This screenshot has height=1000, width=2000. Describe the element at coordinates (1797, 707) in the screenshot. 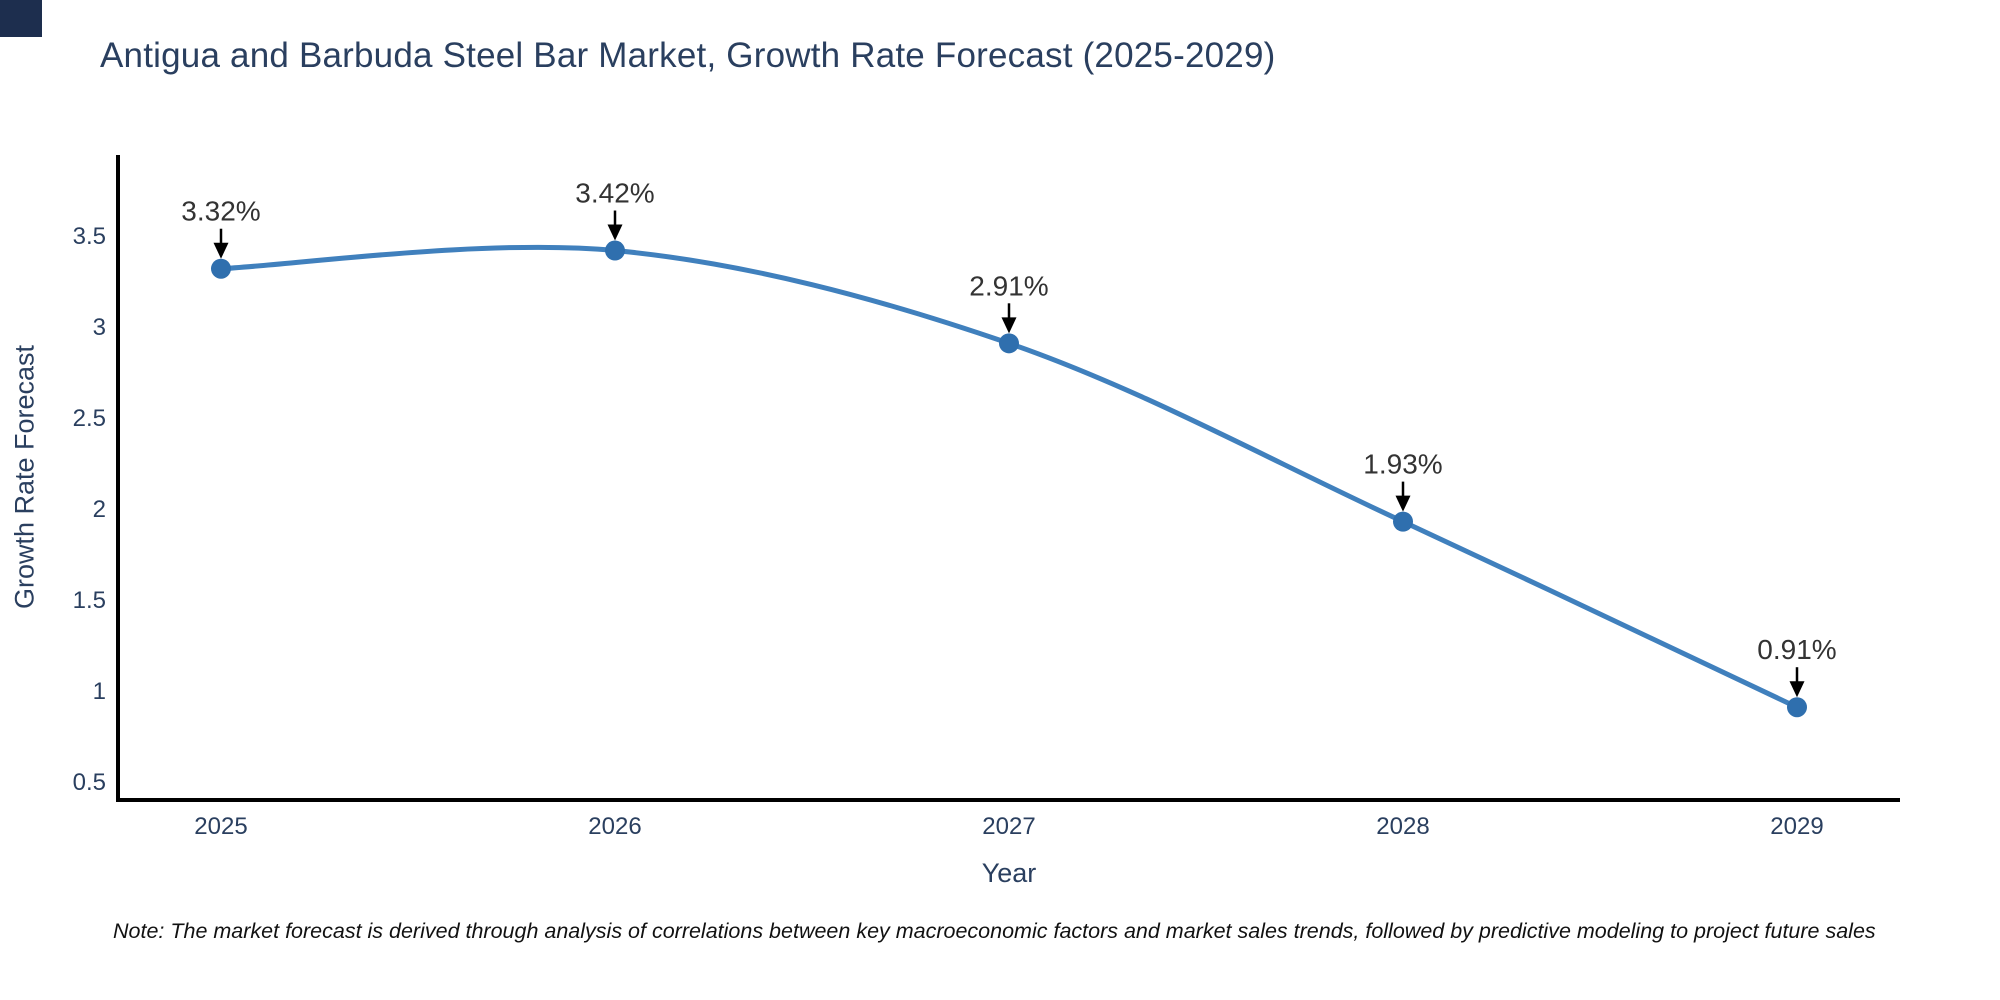

I see `data-point-2029` at that location.